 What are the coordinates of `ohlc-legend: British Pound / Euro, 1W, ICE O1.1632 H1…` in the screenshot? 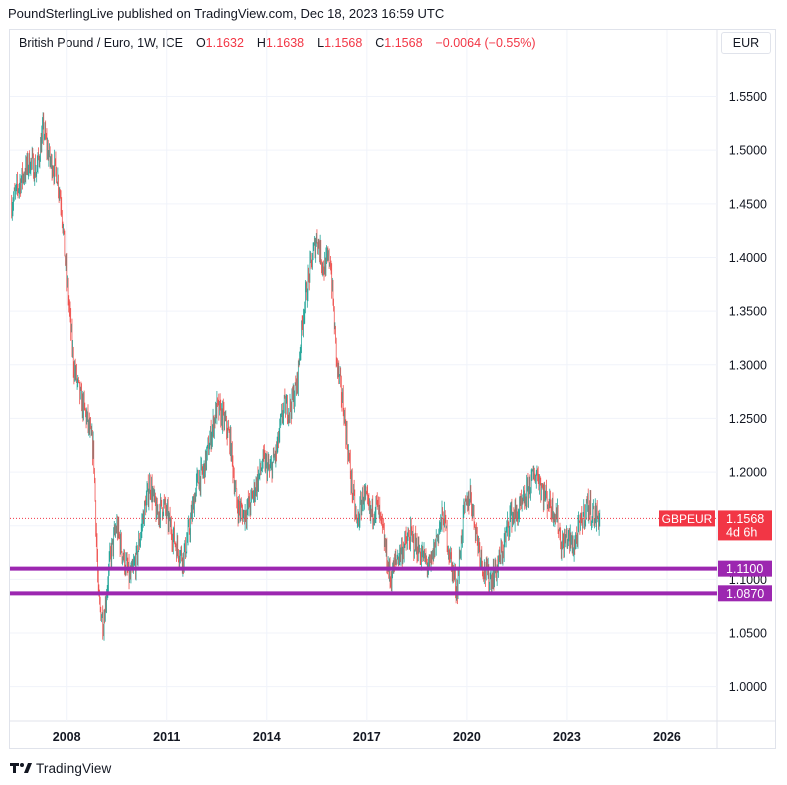 It's located at (277, 43).